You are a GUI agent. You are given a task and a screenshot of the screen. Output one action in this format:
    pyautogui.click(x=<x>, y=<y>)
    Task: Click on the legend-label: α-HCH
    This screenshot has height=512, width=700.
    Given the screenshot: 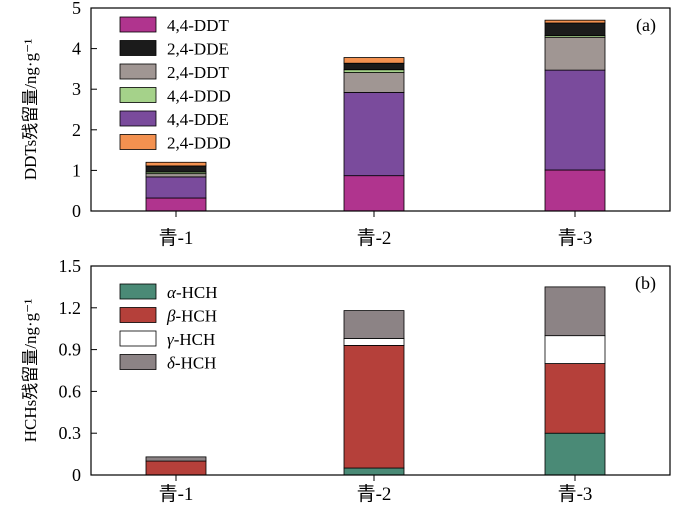 What is the action you would take?
    pyautogui.click(x=192, y=292)
    